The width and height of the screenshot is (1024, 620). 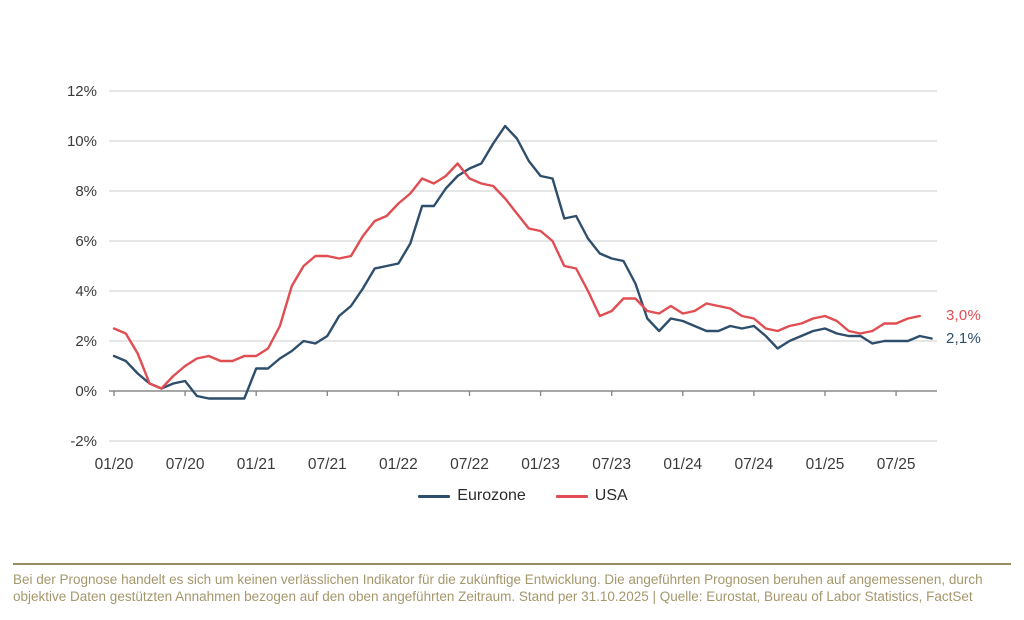 What do you see at coordinates (86, 391) in the screenshot?
I see `y-axis-tick-label: 0%` at bounding box center [86, 391].